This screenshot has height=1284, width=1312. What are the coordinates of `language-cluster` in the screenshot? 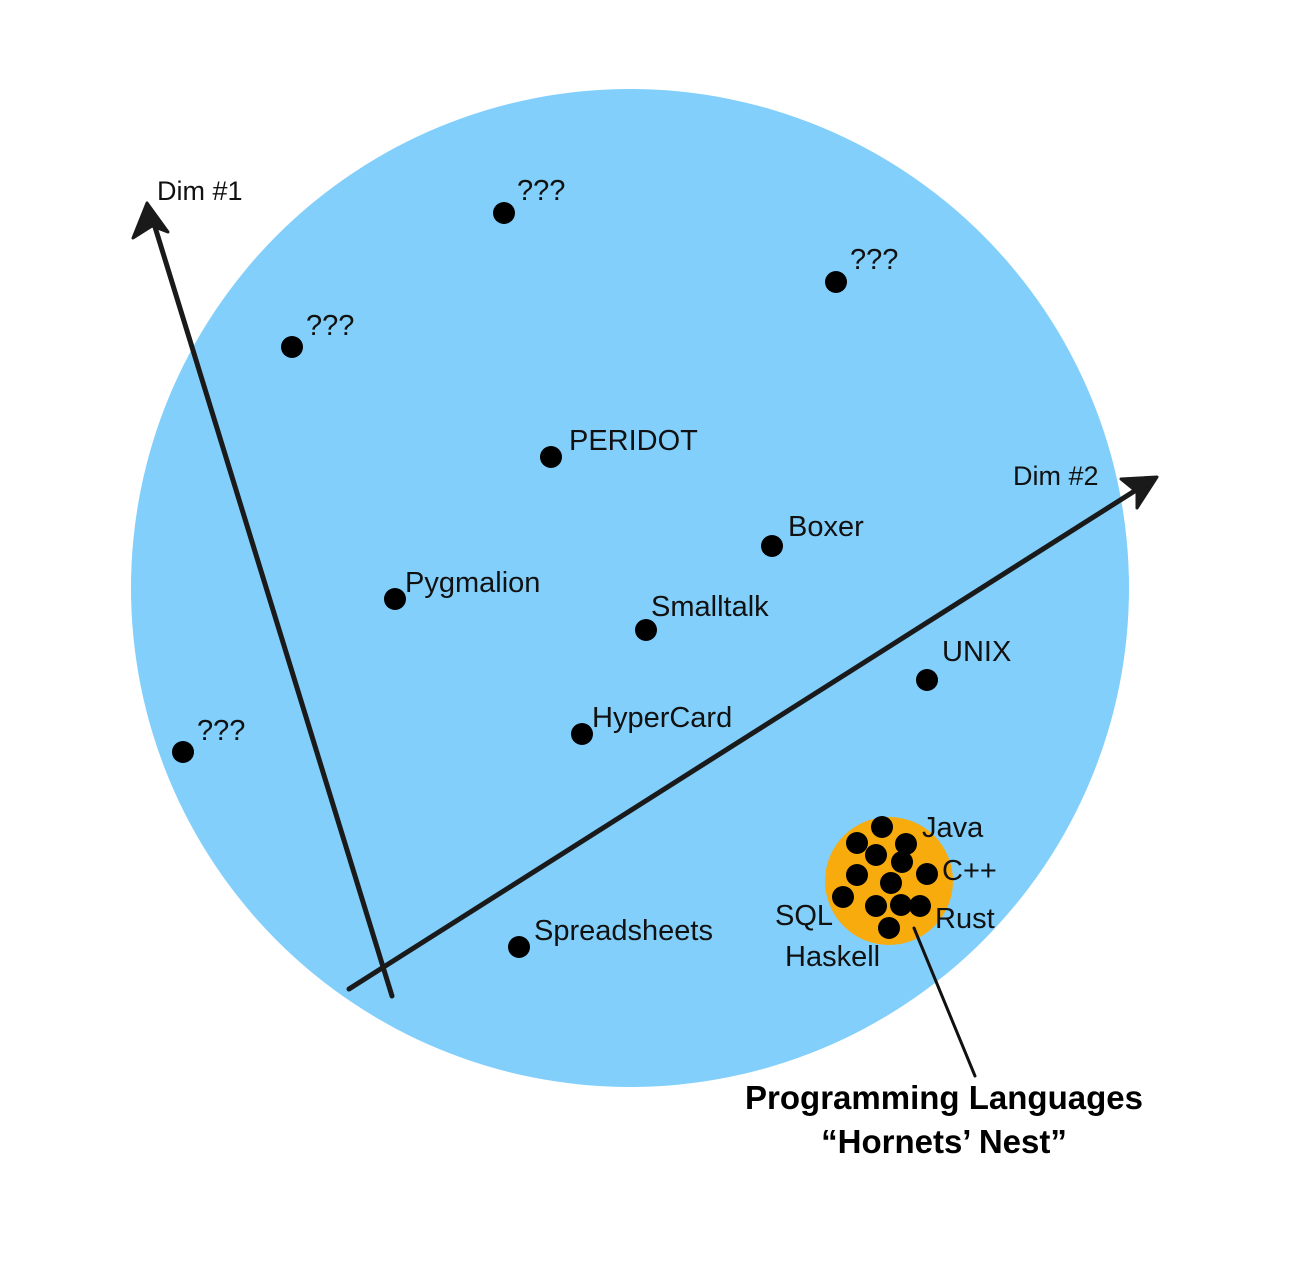 It's located at (885, 877).